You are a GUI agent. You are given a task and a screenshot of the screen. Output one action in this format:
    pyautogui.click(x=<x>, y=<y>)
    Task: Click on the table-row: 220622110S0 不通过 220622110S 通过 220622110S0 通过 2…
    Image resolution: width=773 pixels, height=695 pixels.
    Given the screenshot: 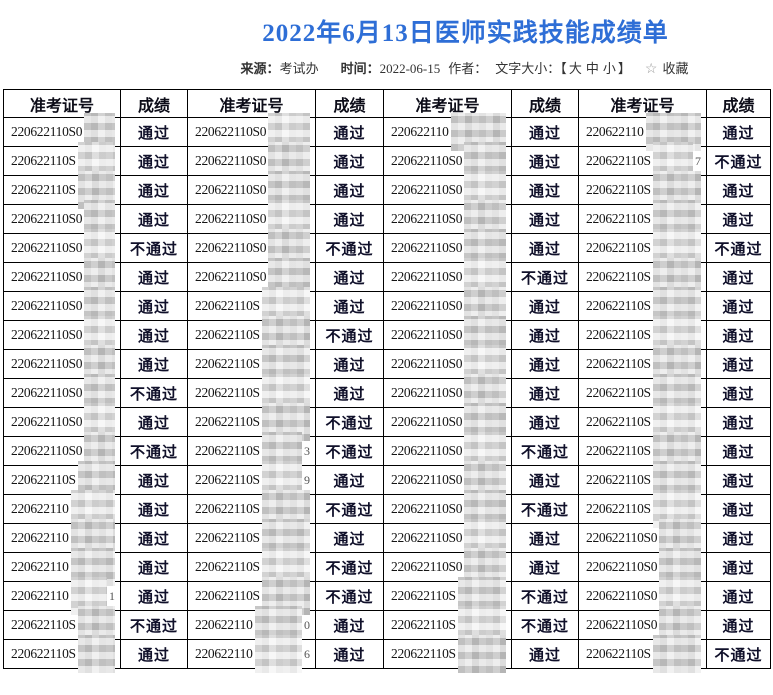 What is the action you would take?
    pyautogui.click(x=387, y=393)
    